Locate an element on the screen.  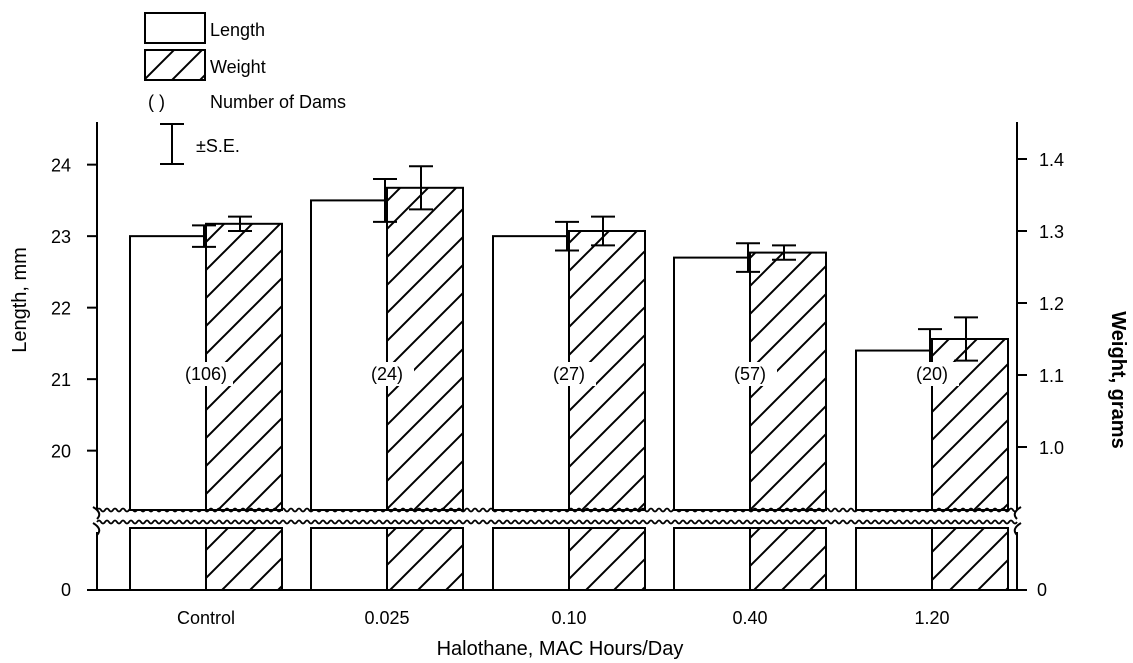
count-label: (24) is located at coordinates (387, 374).